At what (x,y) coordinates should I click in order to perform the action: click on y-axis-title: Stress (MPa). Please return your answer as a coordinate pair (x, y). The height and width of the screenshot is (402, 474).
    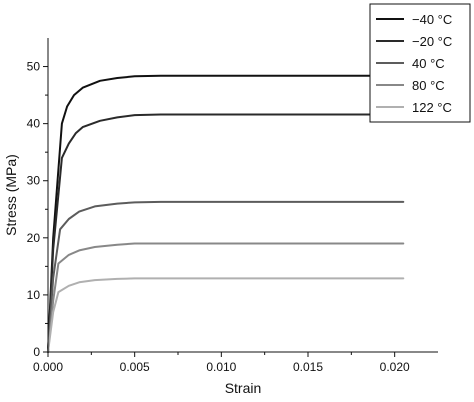
    Looking at the image, I should click on (11, 195).